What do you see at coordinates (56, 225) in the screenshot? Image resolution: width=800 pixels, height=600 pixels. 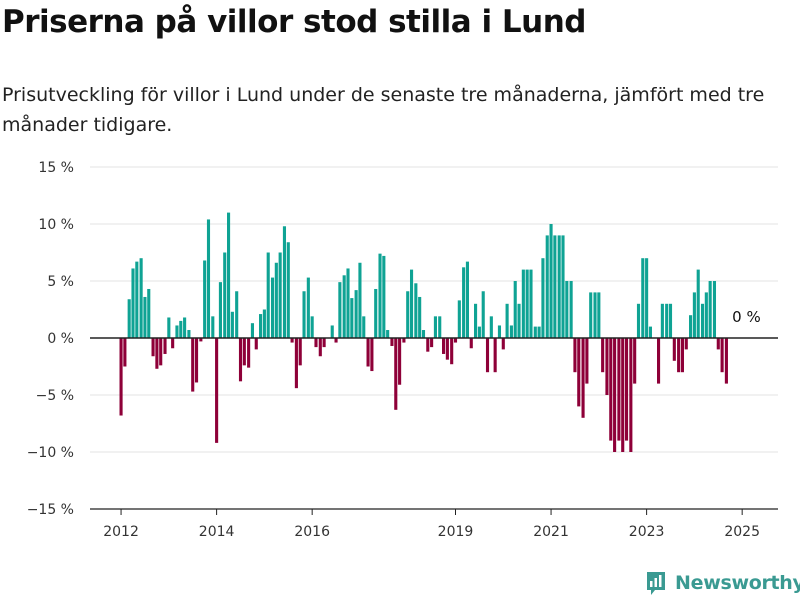 I see `y-tick-label: 10 %` at bounding box center [56, 225].